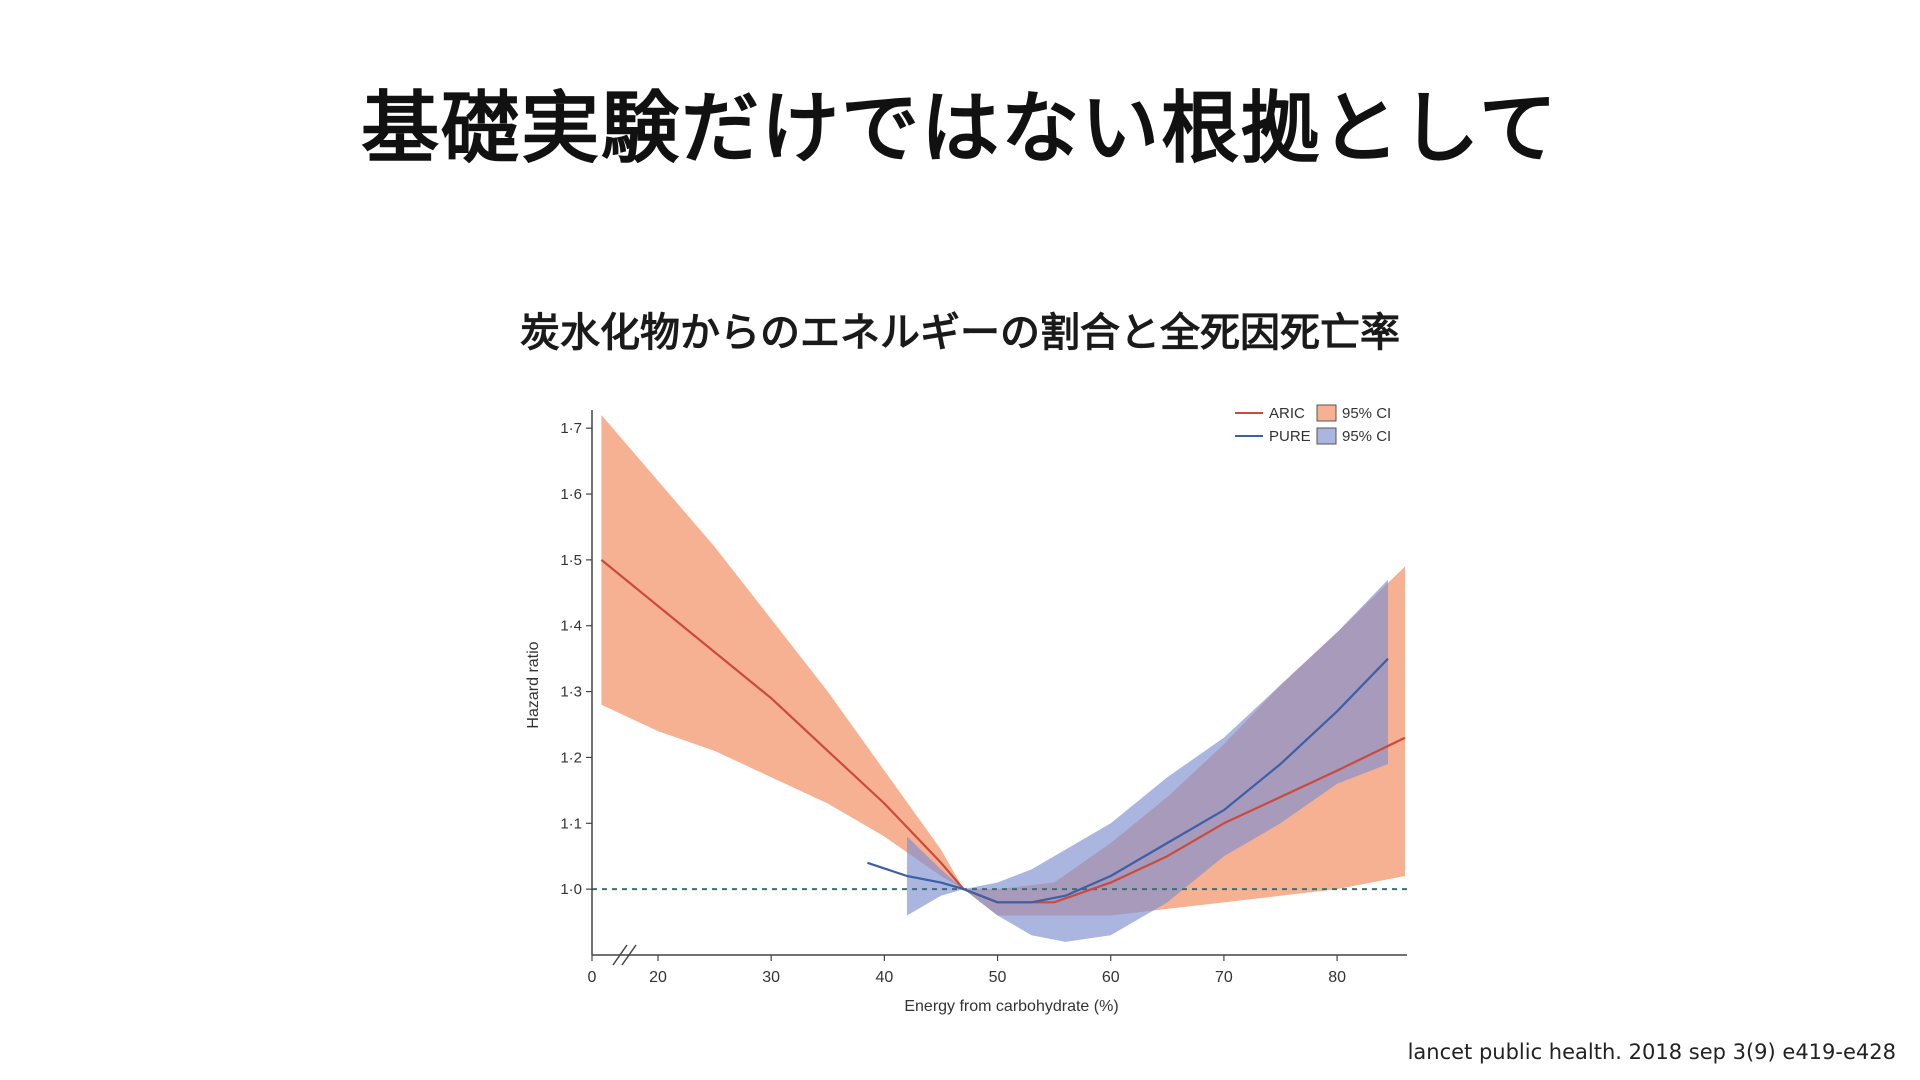  I want to click on legend-band-label-aric: 95% CI, so click(1366, 413).